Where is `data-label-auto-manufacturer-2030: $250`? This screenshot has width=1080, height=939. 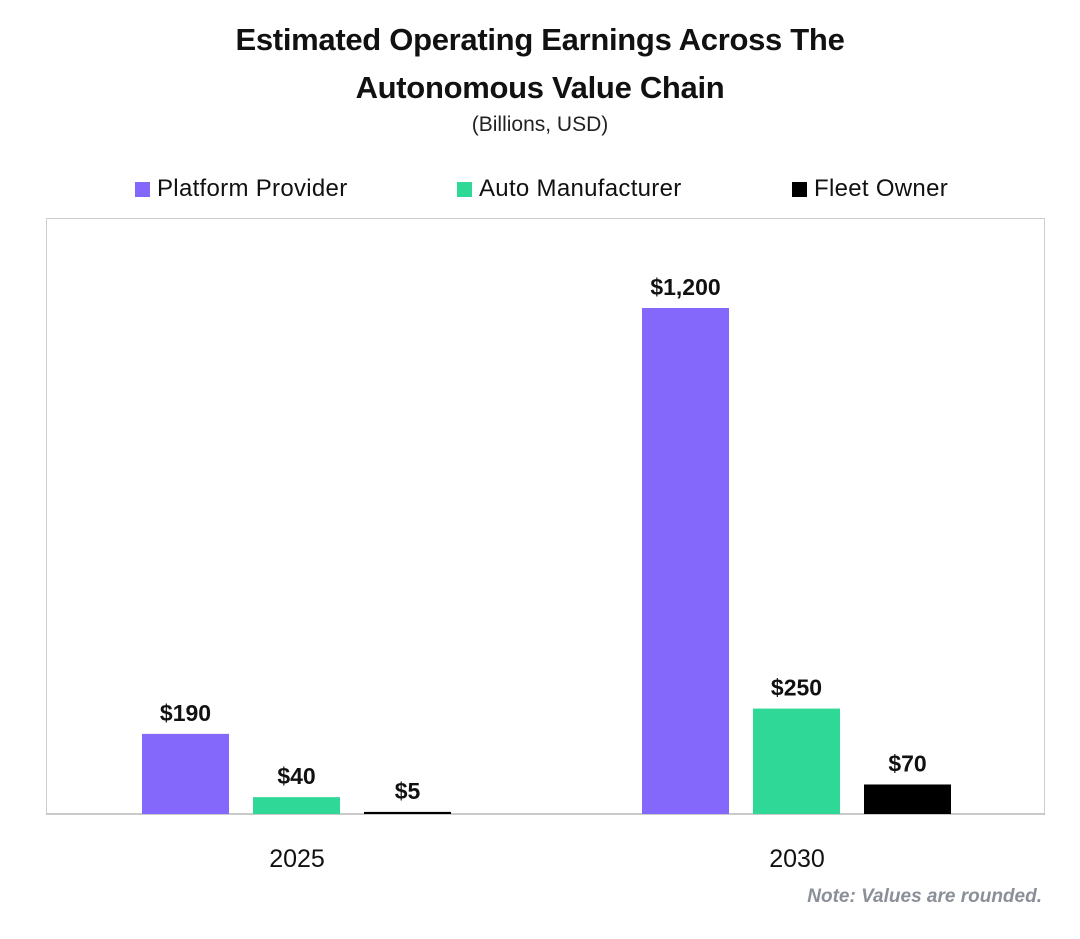 data-label-auto-manufacturer-2030: $250 is located at coordinates (796, 688).